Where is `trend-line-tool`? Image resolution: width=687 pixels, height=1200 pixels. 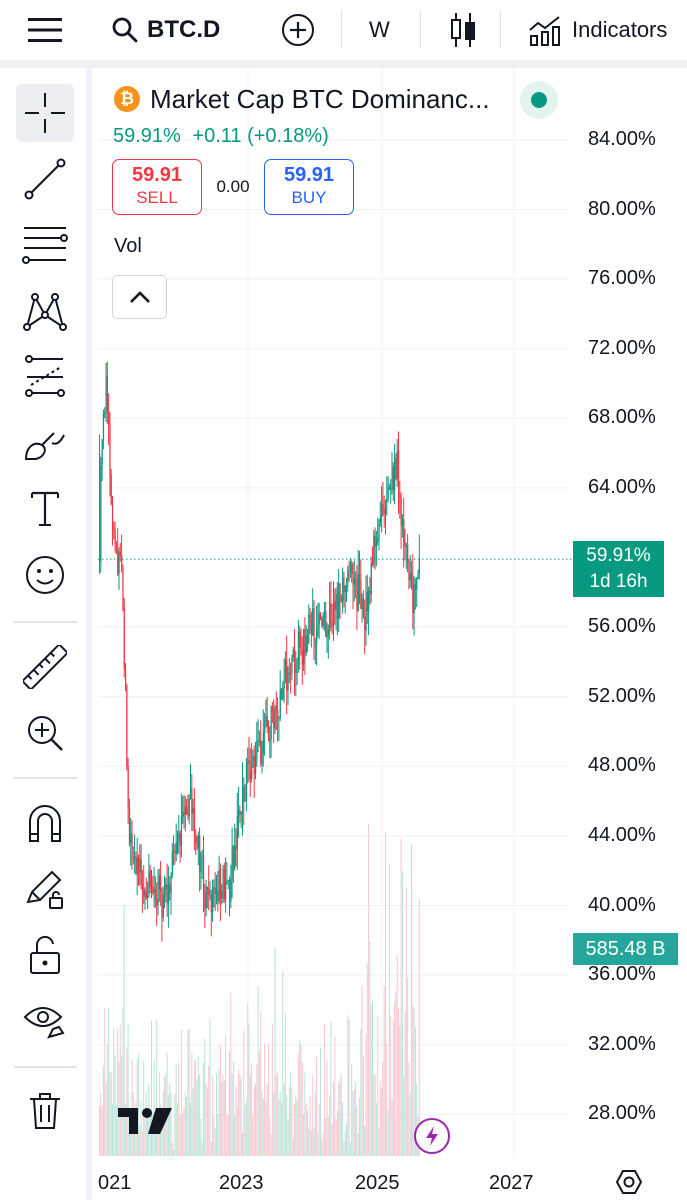
trend-line-tool is located at coordinates (45, 179).